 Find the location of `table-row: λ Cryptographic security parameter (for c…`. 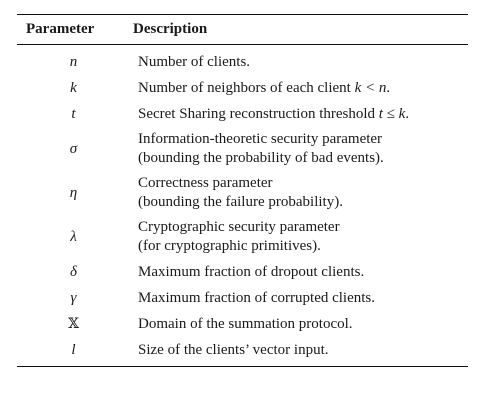

table-row: λ Cryptographic security parameter (for c… is located at coordinates (242, 237).